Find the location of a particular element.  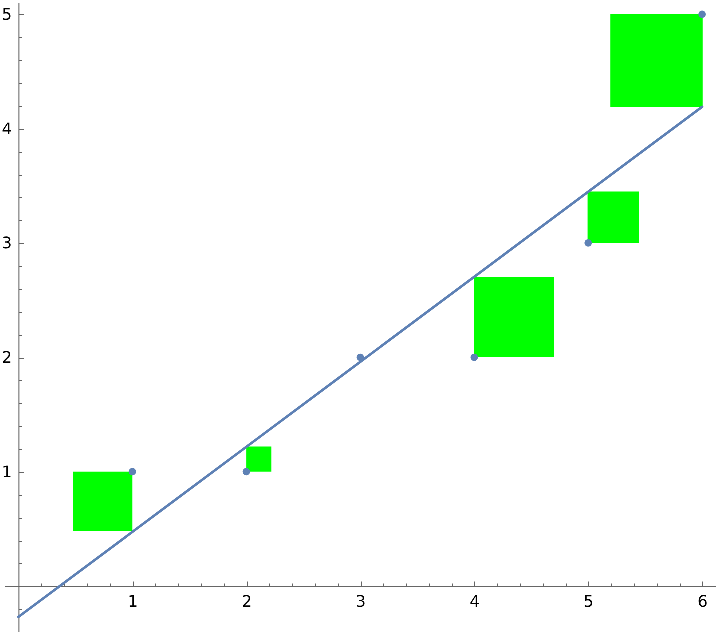

x-tick-label: 2 is located at coordinates (247, 601).